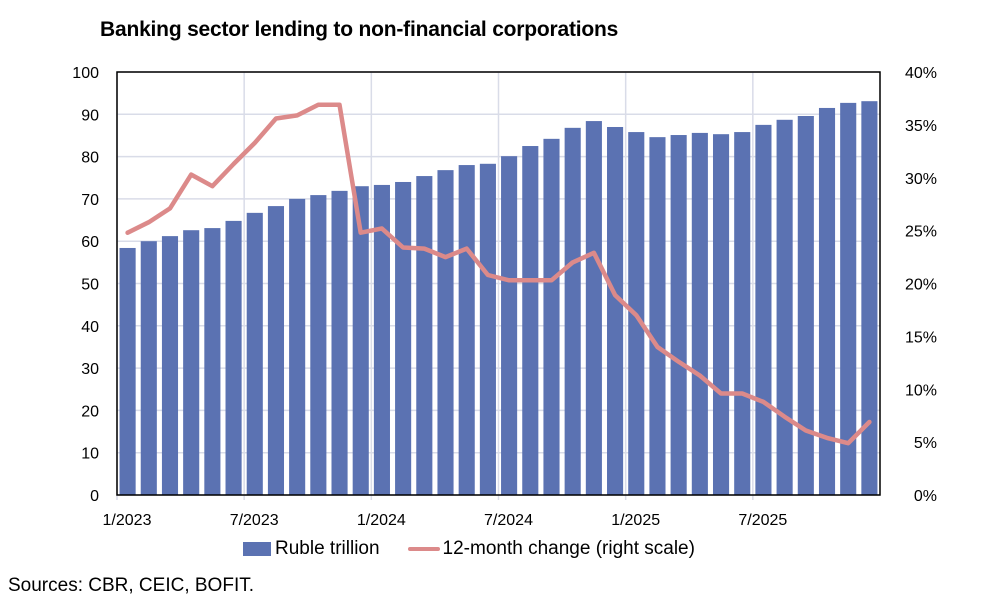 The height and width of the screenshot is (612, 982). I want to click on right-tick-label: 5%, so click(925, 443).